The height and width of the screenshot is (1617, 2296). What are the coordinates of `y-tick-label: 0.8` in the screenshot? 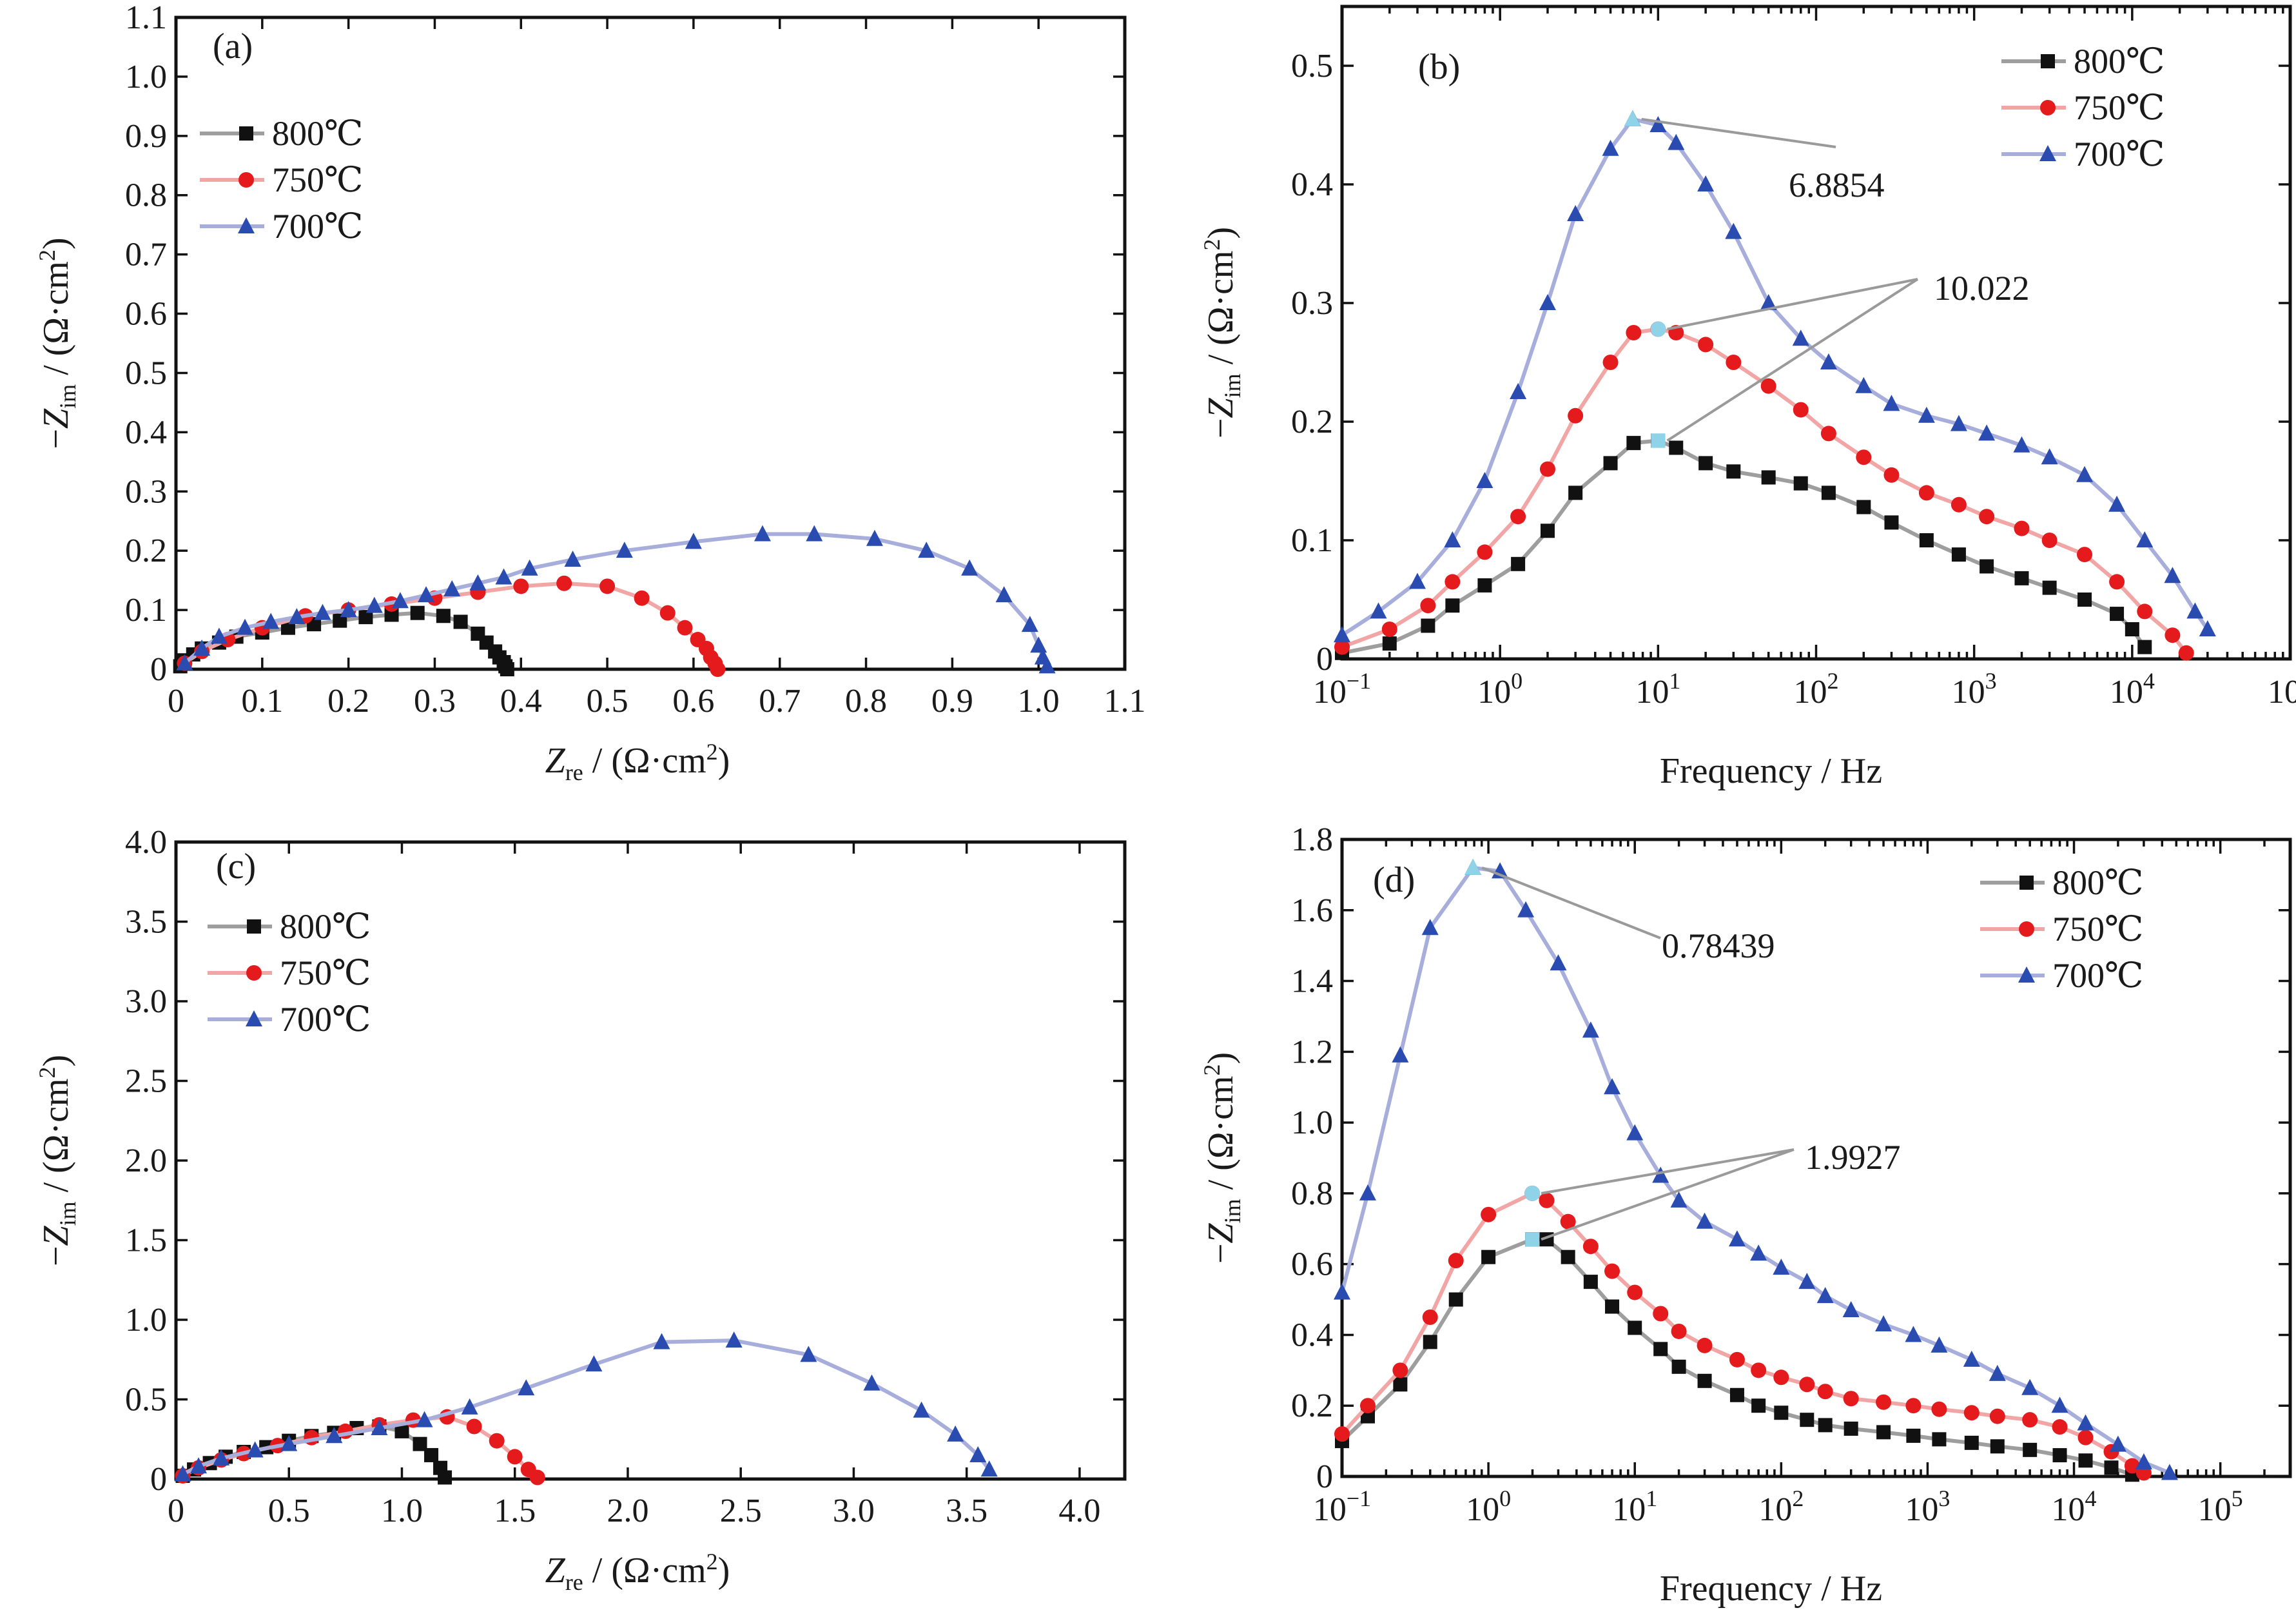 It's located at (1312, 1193).